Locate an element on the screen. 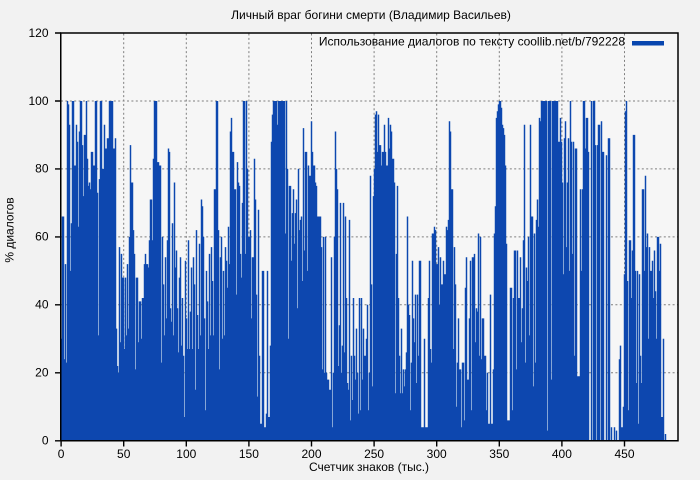 This screenshot has width=700, height=480. svg-text: 60 is located at coordinates (42, 237).